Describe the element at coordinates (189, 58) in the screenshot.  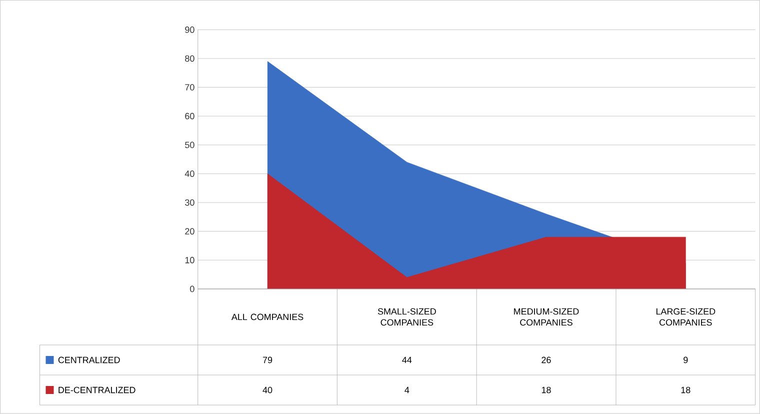
I see `y-tick-label: 80` at that location.